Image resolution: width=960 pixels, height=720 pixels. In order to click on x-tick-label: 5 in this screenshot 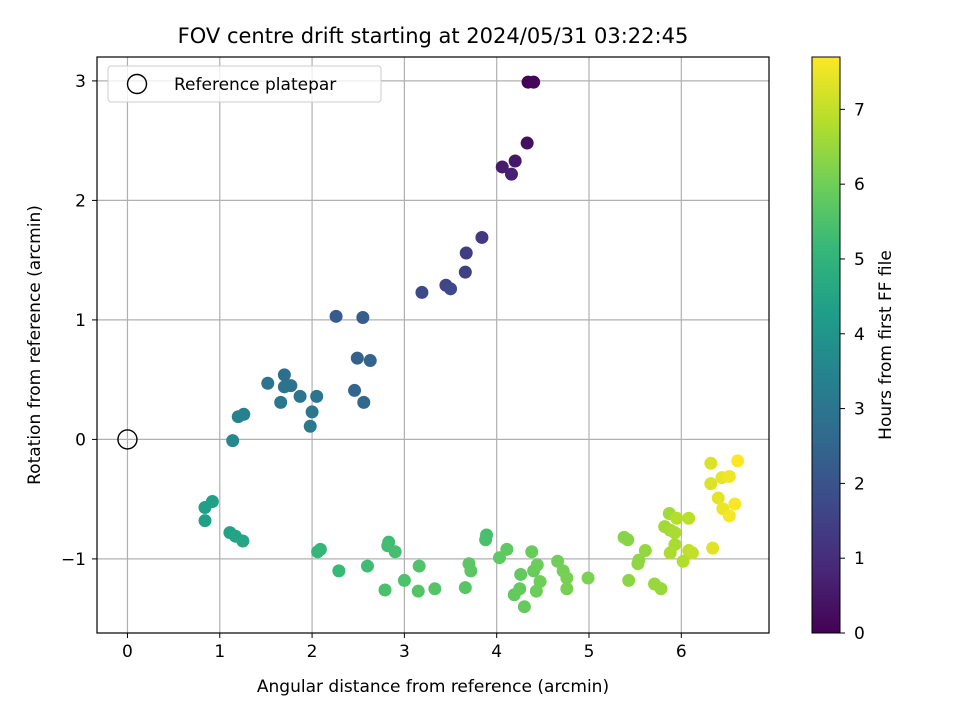, I will do `click(589, 652)`.